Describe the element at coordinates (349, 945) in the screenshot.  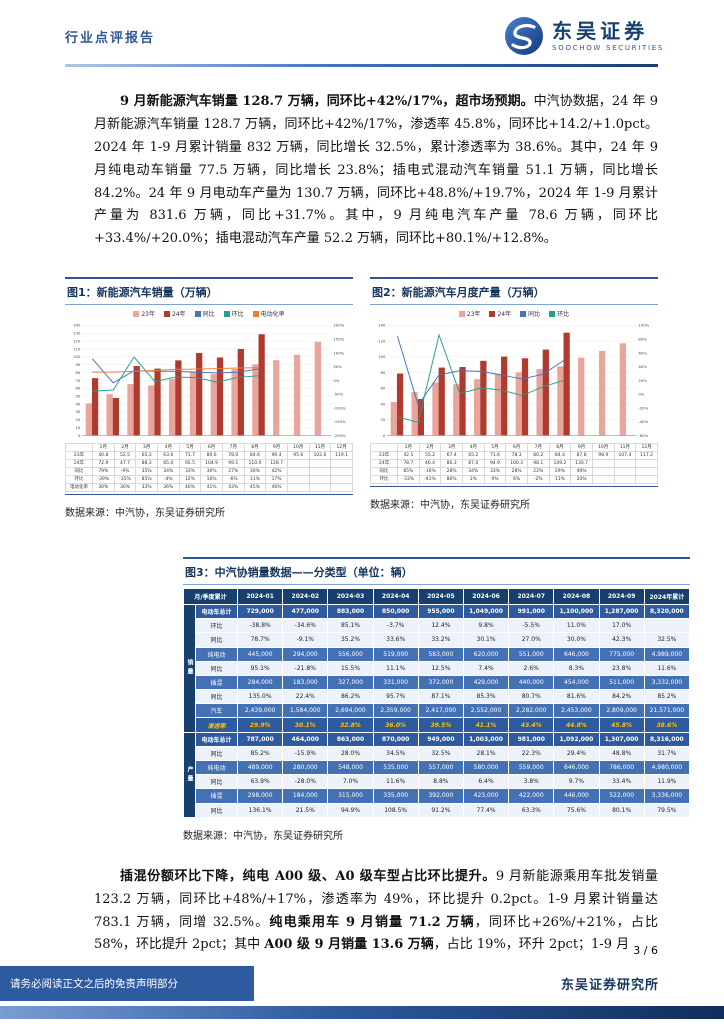
I see `text-segment: A00 级 9 月销量 13.6 万辆` at that location.